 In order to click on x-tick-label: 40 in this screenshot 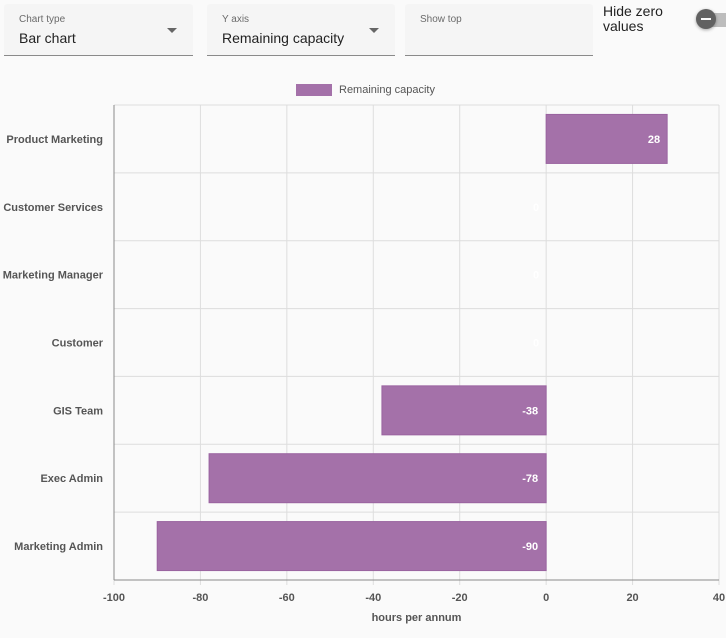, I will do `click(719, 598)`.